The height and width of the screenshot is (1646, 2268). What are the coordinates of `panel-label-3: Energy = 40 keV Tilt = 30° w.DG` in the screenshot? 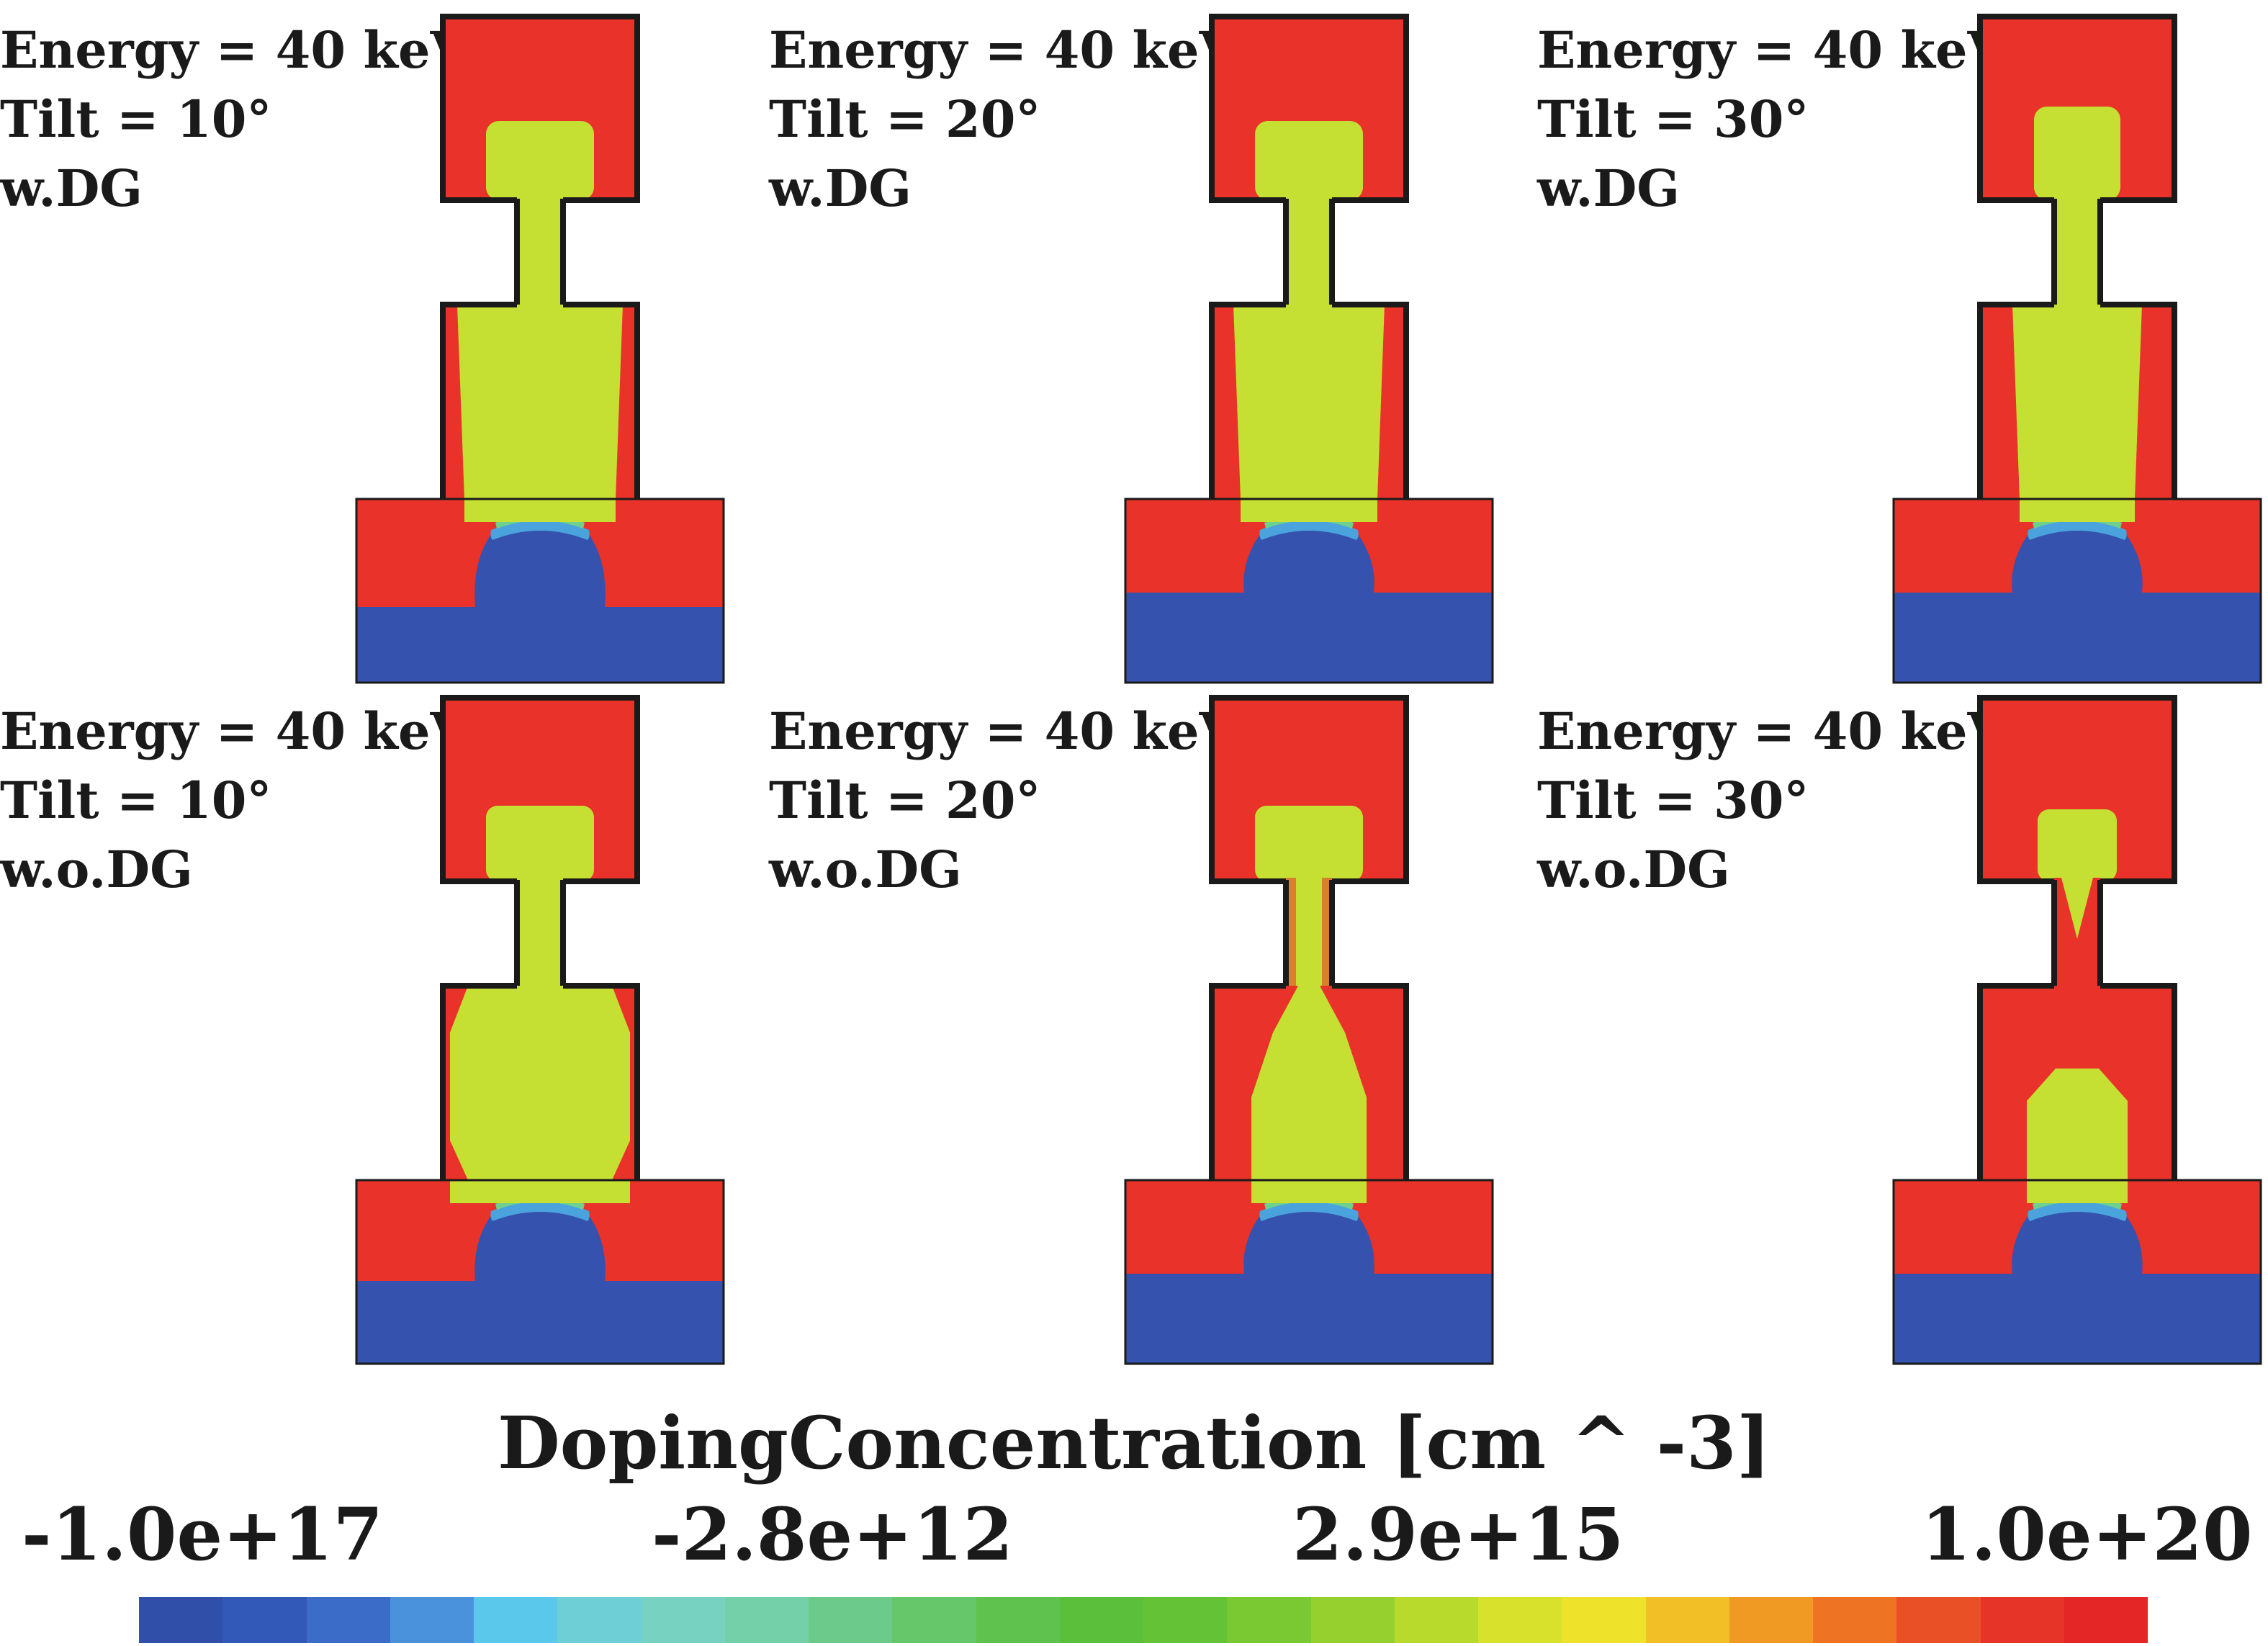 It's located at (1772, 119).